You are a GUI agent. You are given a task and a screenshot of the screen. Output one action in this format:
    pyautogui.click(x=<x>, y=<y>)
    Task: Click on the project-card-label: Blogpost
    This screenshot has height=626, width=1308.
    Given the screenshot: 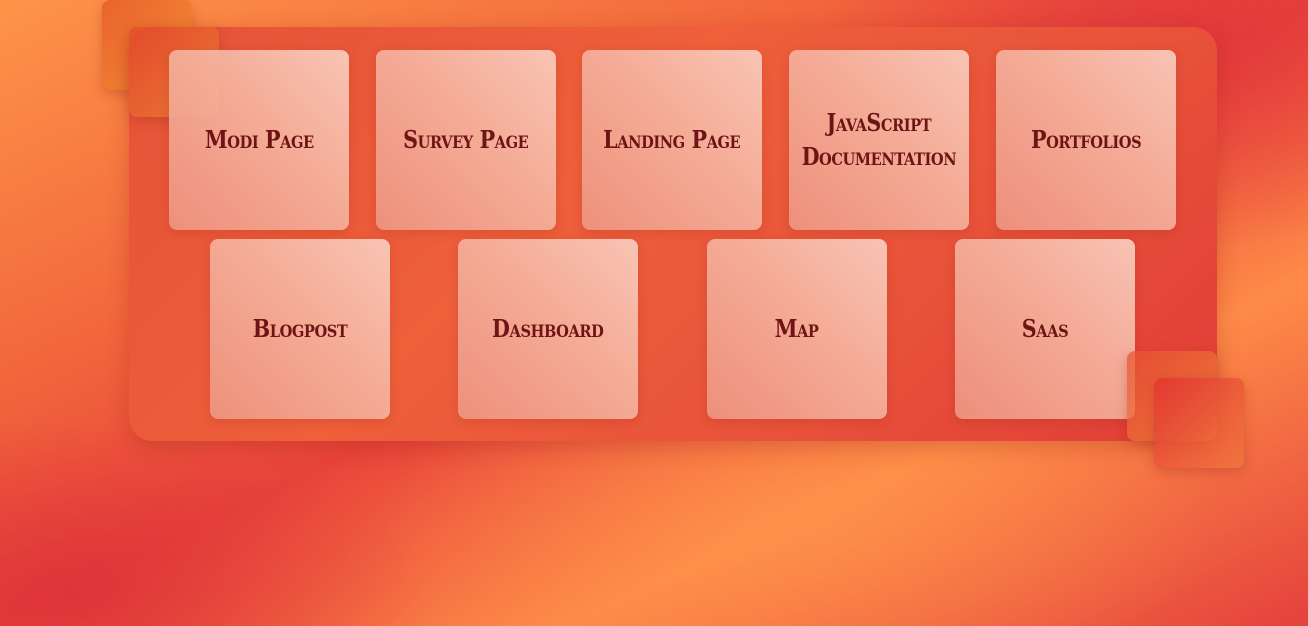 What is the action you would take?
    pyautogui.click(x=300, y=328)
    